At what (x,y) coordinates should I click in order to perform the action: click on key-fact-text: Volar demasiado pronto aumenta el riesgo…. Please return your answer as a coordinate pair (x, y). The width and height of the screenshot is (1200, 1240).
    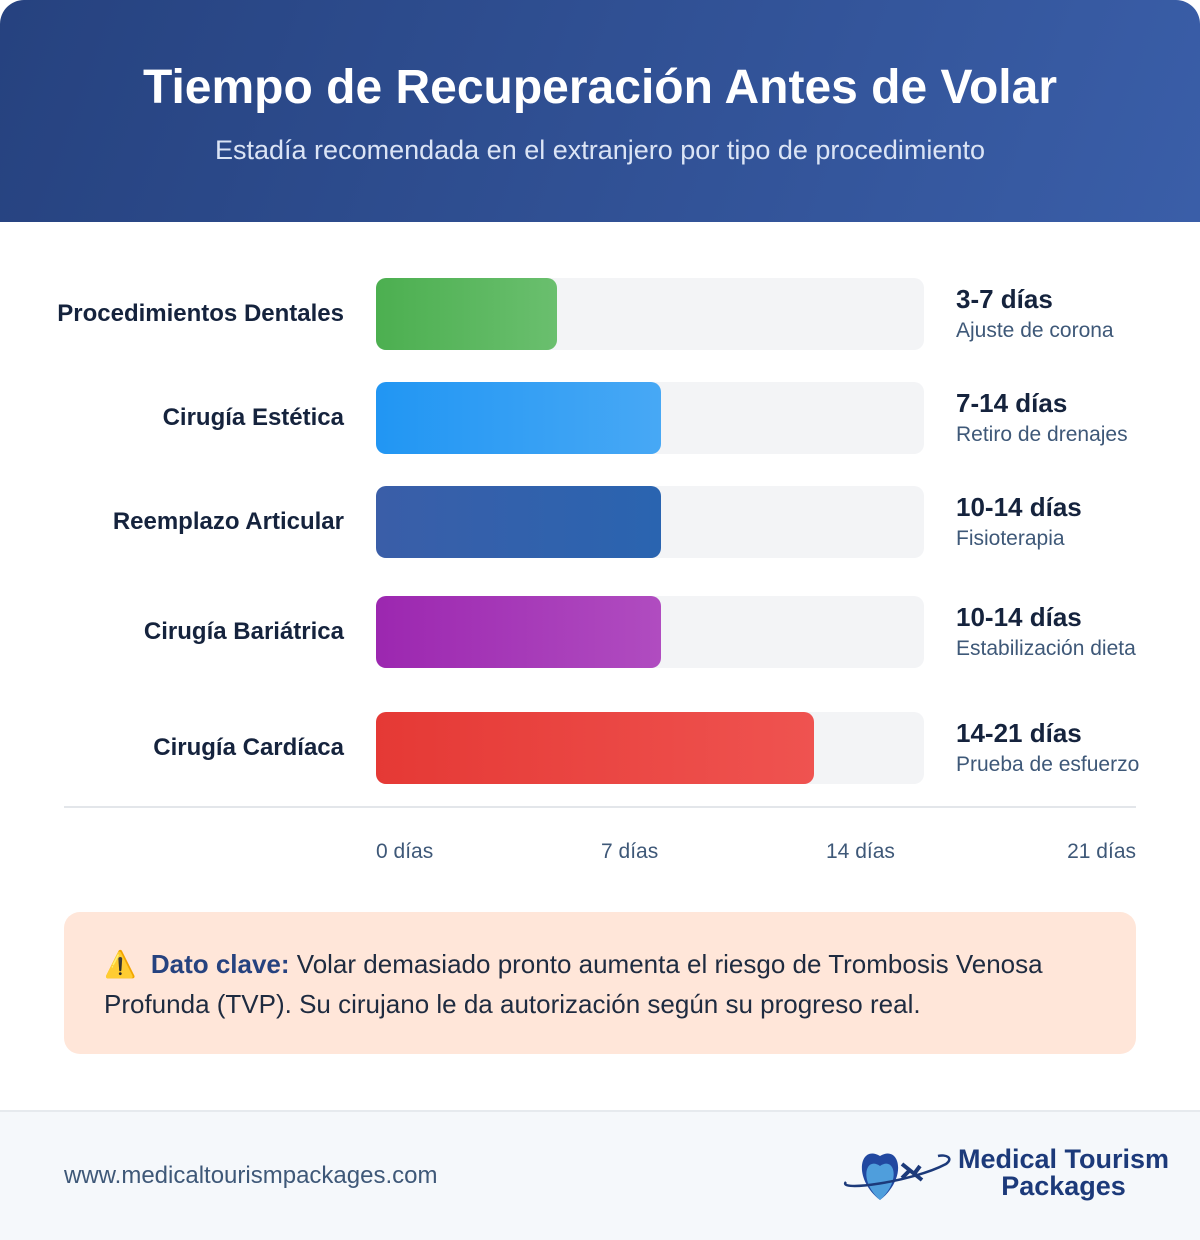
    Looking at the image, I should click on (573, 984).